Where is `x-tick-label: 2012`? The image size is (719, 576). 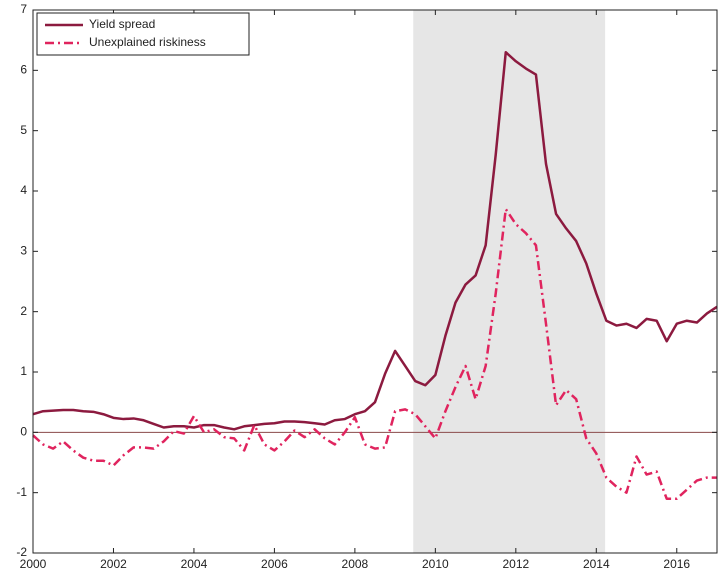 x-tick-label: 2012 is located at coordinates (515, 564).